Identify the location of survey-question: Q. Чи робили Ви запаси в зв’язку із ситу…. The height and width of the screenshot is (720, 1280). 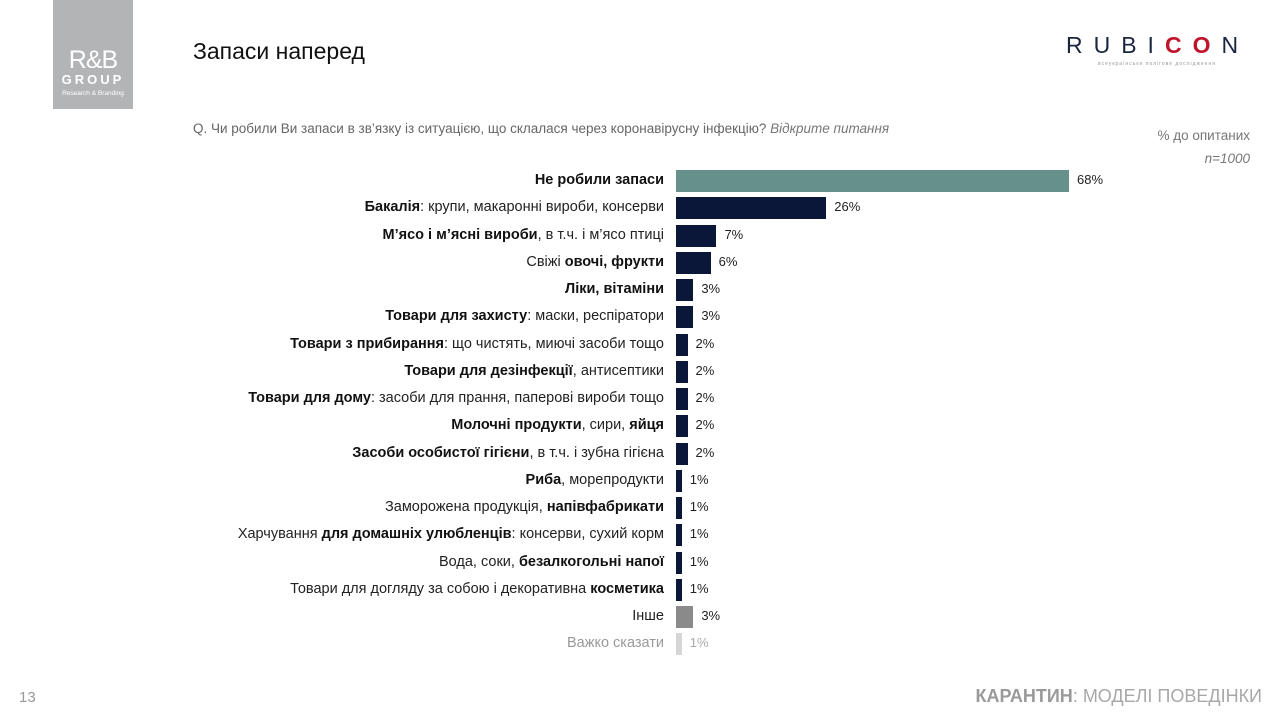
(541, 128).